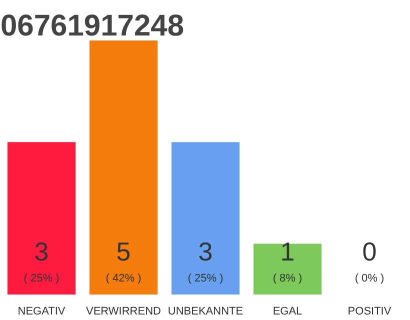 The image size is (410, 320). I want to click on annotation: ( 8% ), so click(287, 278).